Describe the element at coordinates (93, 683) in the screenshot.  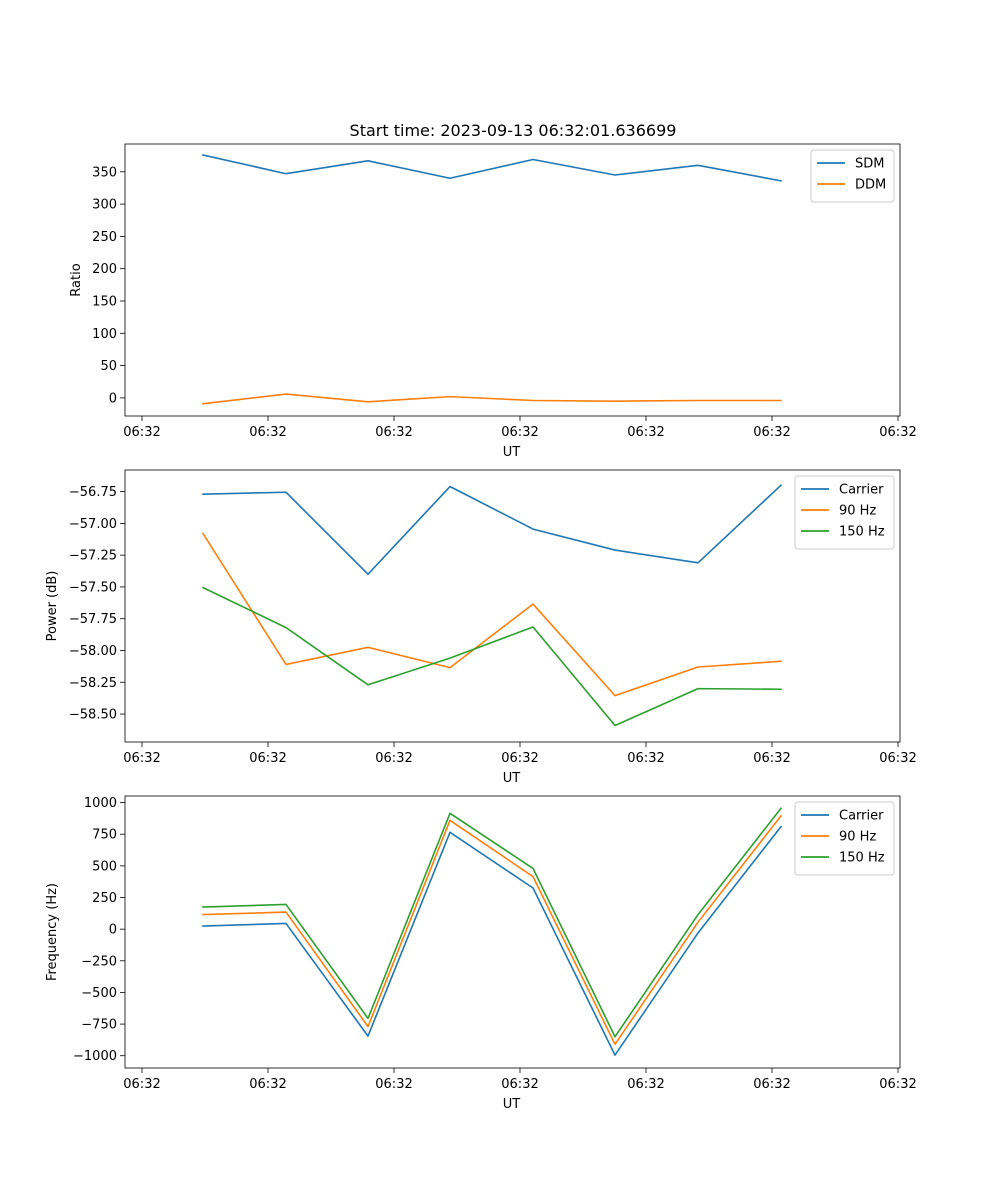
I see `y-tick-label: −58.25` at that location.